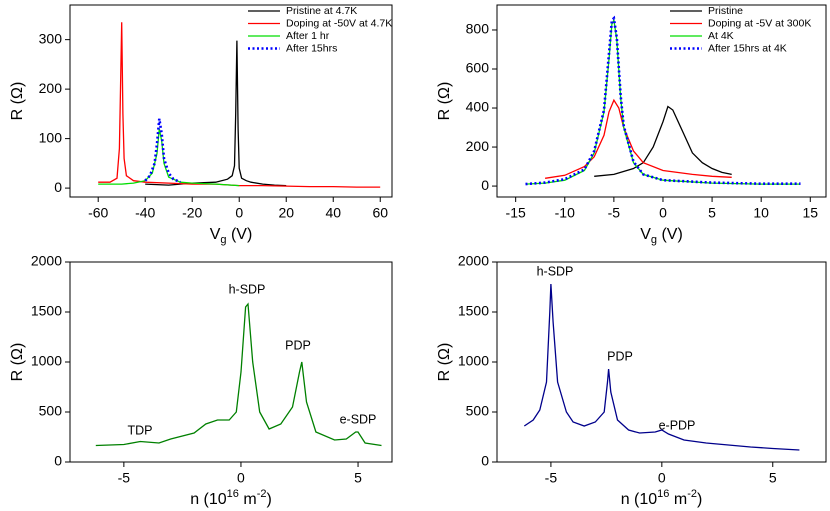 The height and width of the screenshot is (511, 830). What do you see at coordinates (478, 107) in the screenshot?
I see `y-tick-label: 400` at bounding box center [478, 107].